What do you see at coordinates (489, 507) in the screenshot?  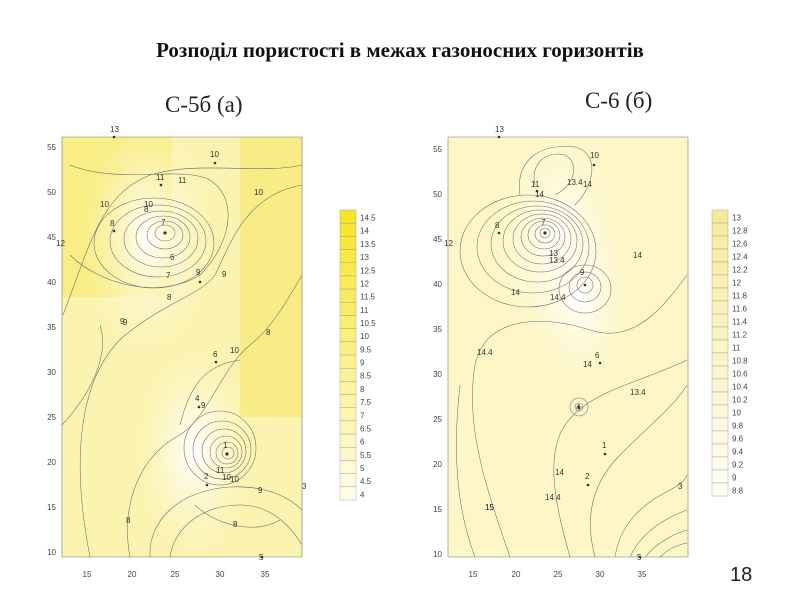 I see `contour-label: 15` at bounding box center [489, 507].